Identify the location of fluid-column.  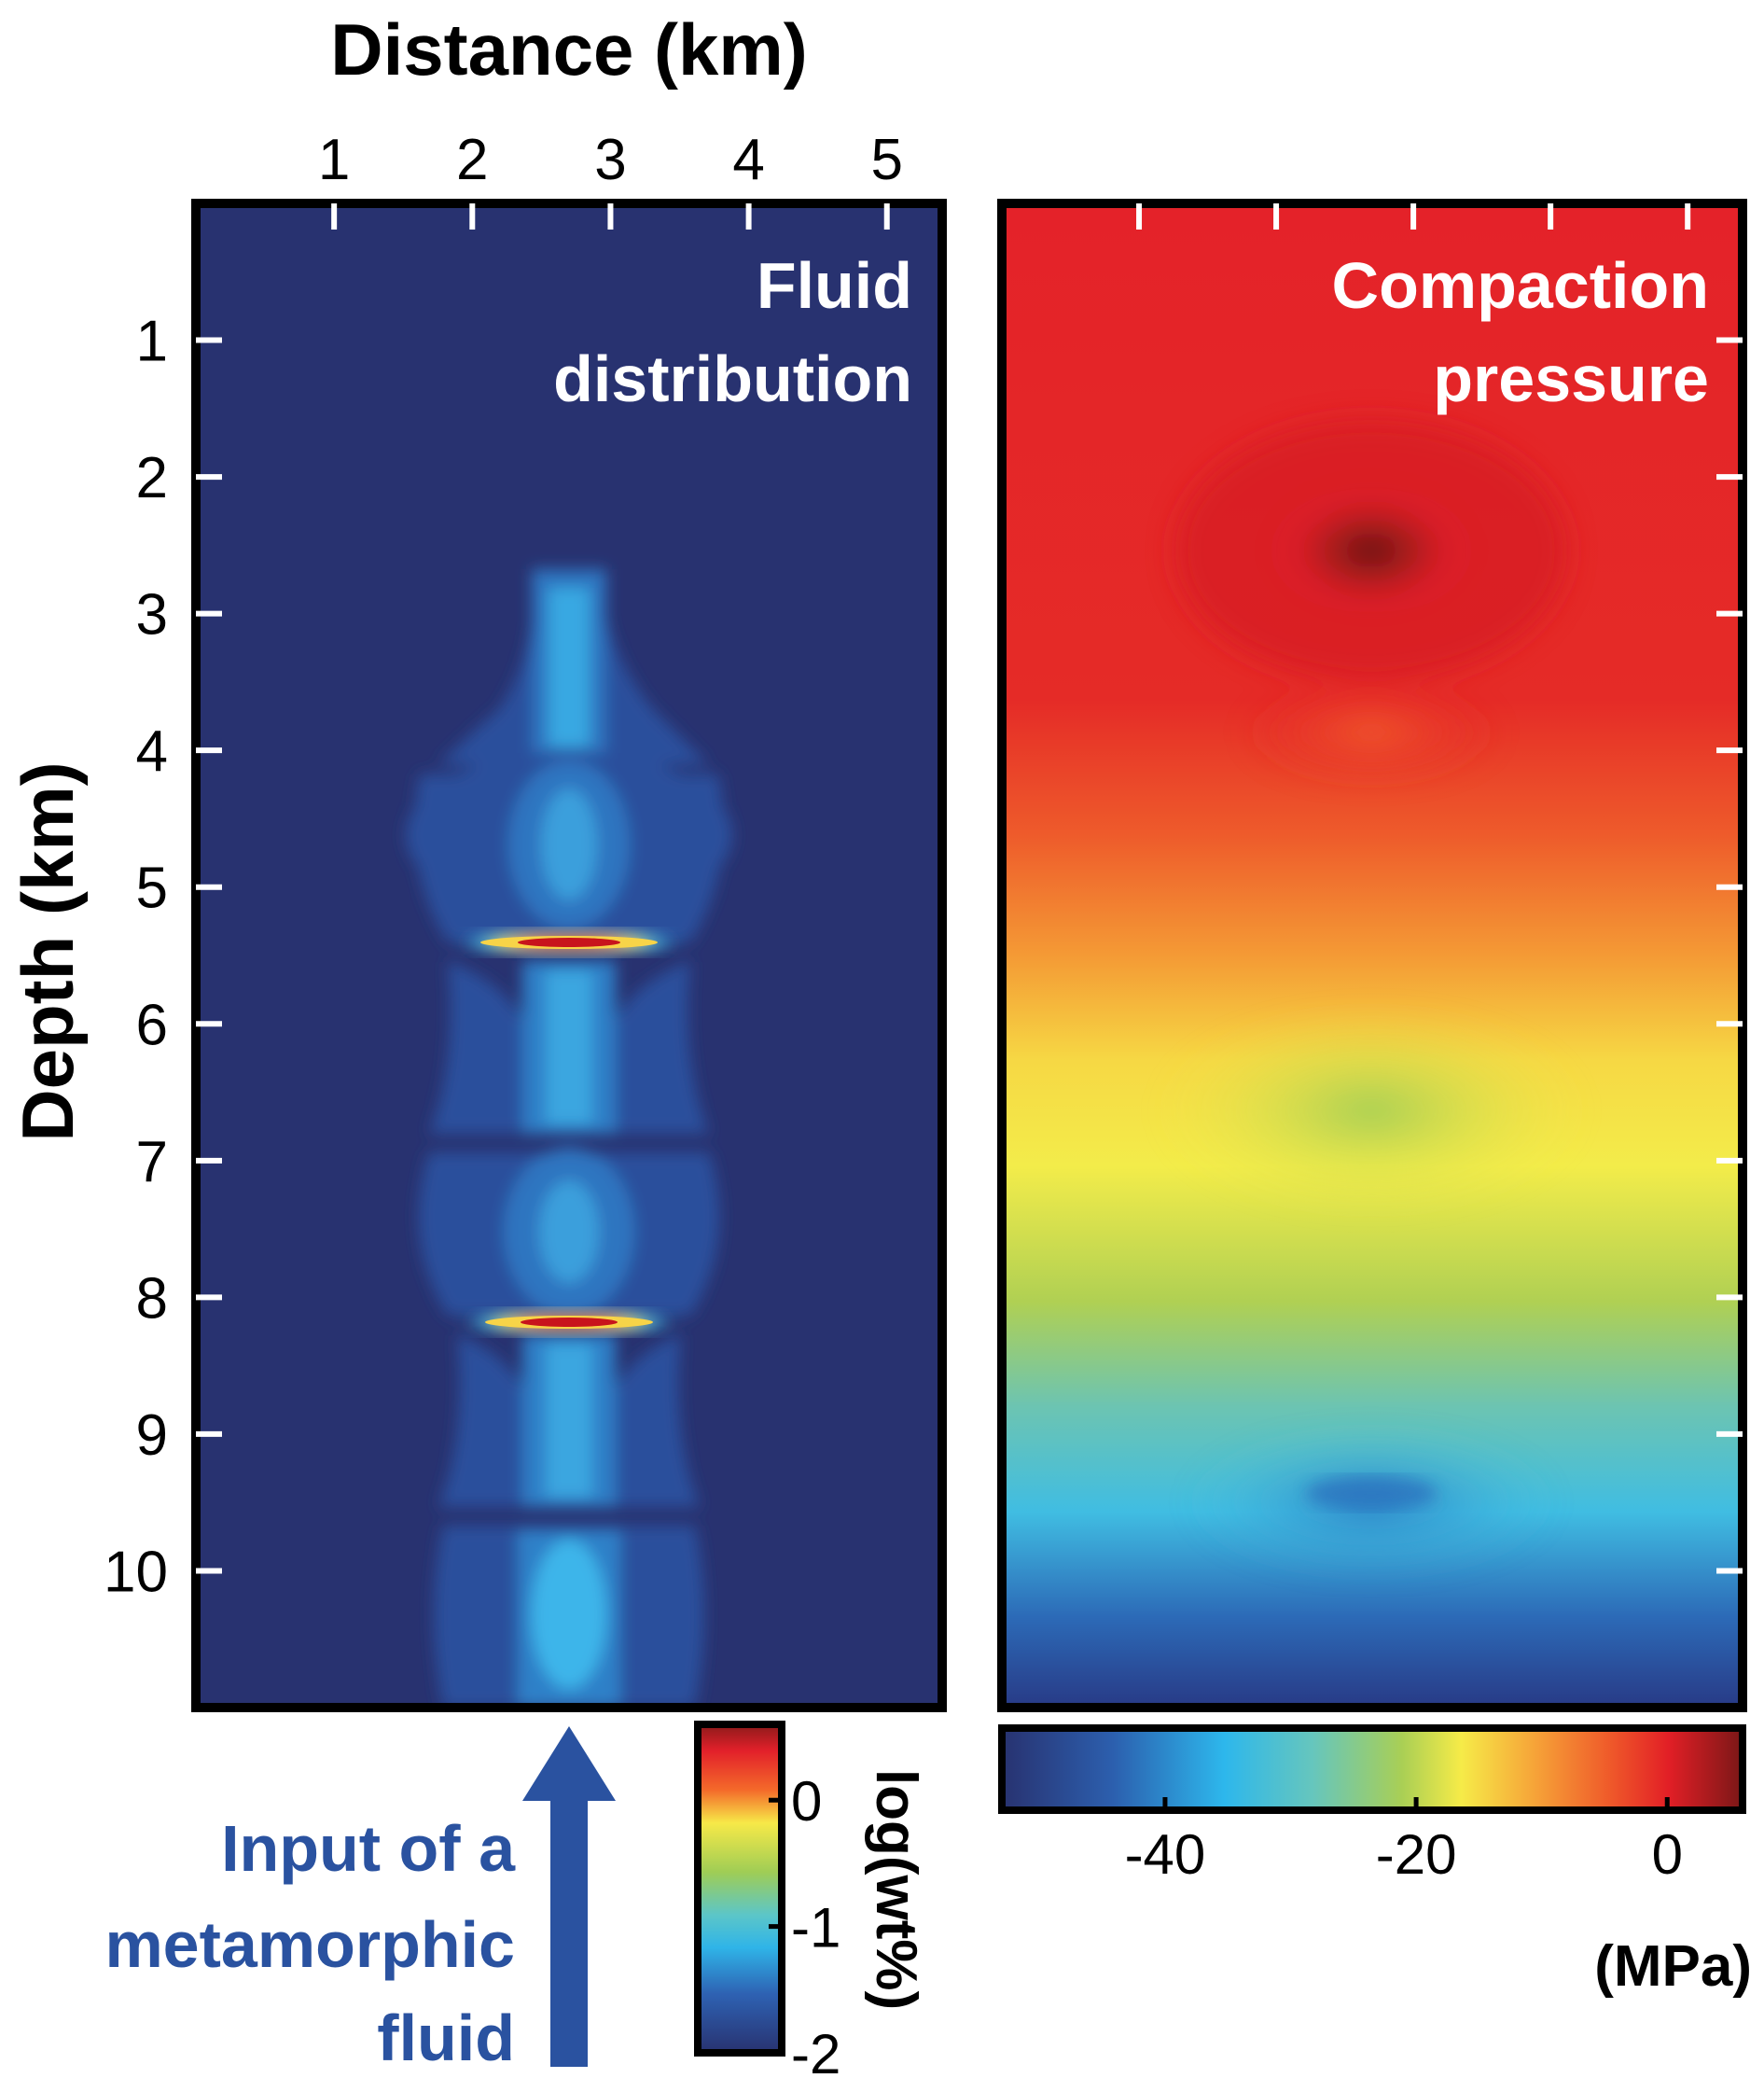
(569, 1138).